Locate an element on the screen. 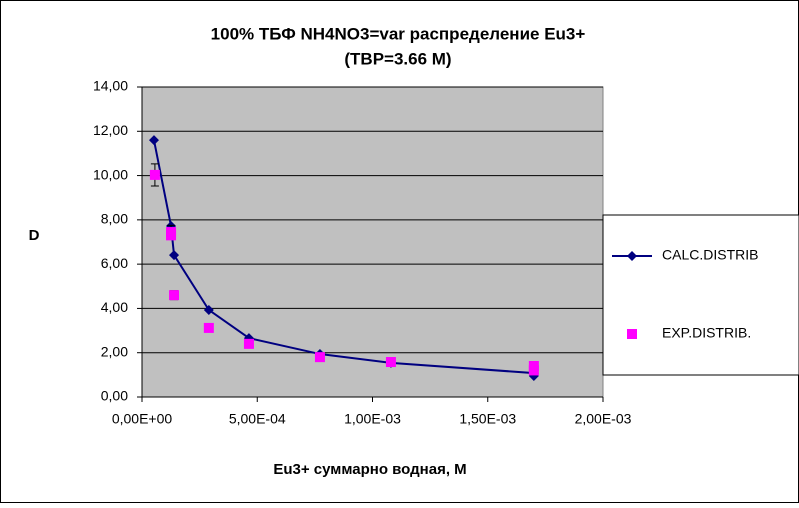 This screenshot has width=799, height=508. y-tick-label: 6,00 is located at coordinates (114, 263).